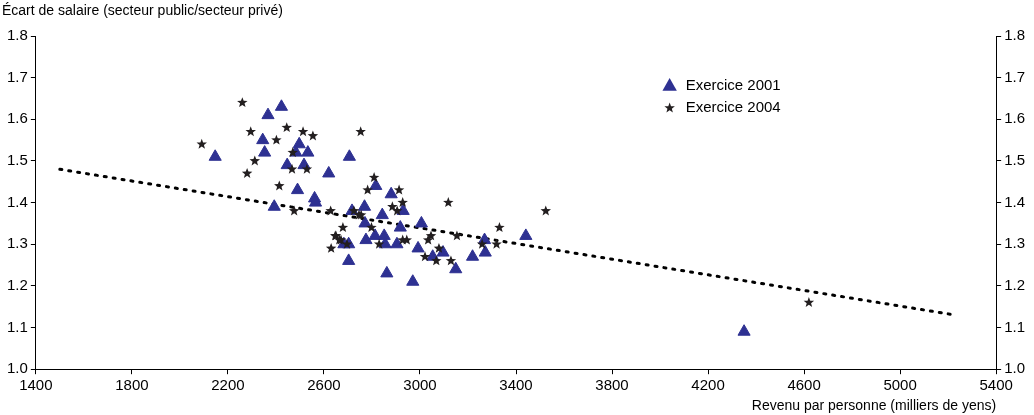 The height and width of the screenshot is (415, 1034). I want to click on y2-tick-label: 1.4, so click(1015, 201).